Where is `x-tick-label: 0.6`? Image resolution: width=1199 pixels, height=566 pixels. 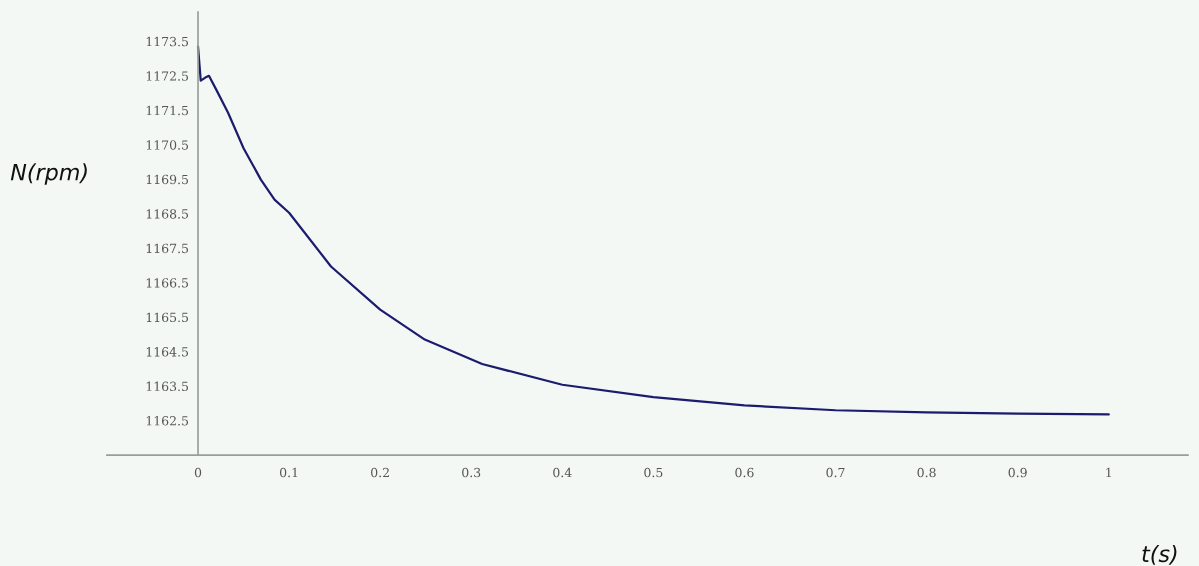 x-tick-label: 0.6 is located at coordinates (744, 472).